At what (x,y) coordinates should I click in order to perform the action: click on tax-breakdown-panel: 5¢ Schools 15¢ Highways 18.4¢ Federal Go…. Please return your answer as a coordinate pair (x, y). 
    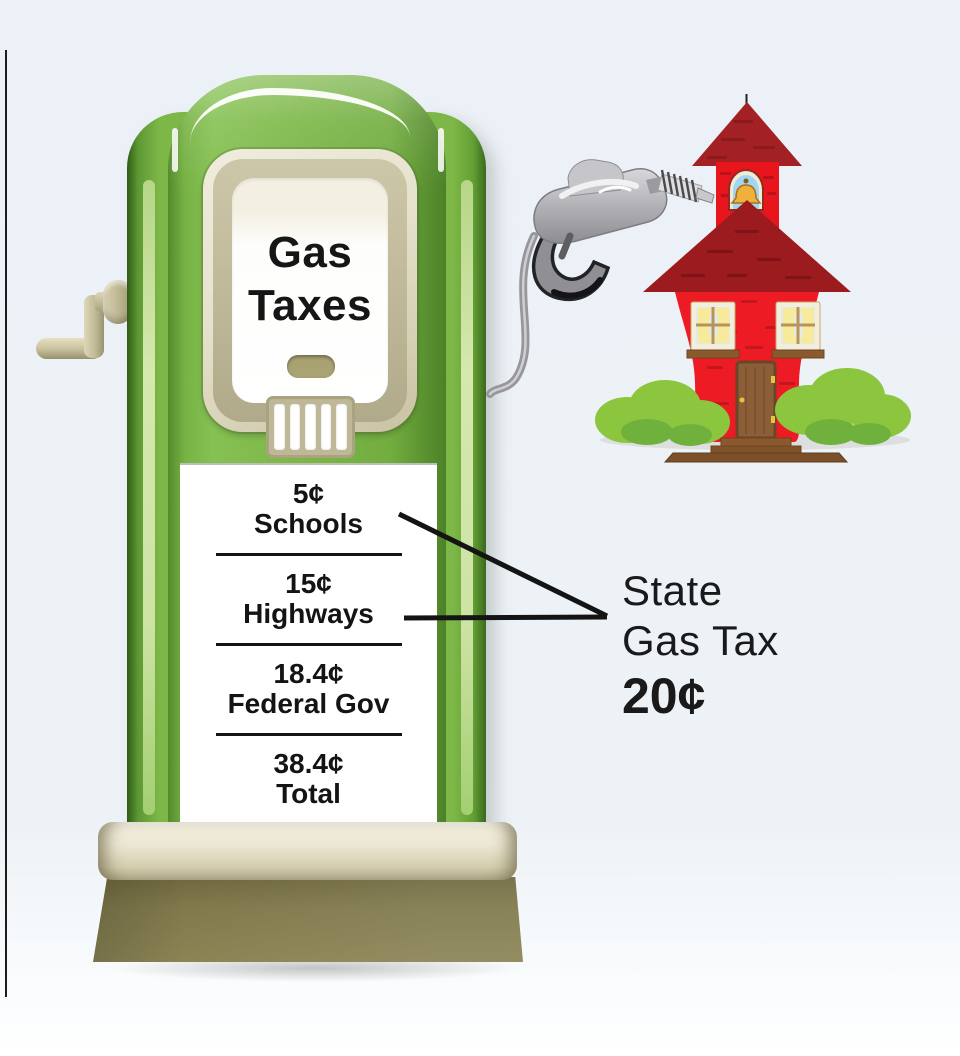
    Looking at the image, I should click on (308, 650).